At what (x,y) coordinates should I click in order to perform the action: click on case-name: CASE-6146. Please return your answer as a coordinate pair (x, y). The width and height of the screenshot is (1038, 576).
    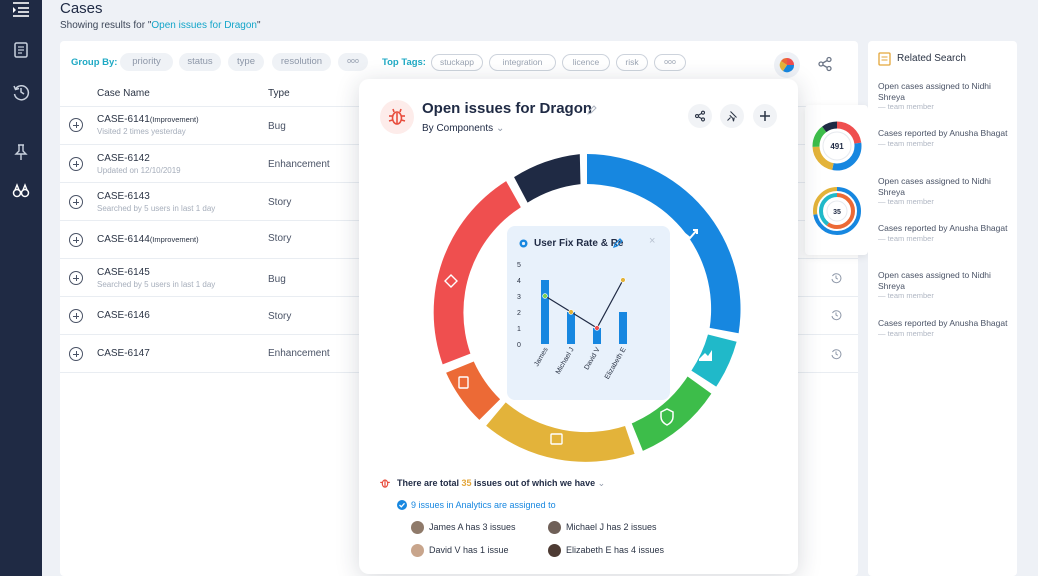
    Looking at the image, I should click on (123, 315).